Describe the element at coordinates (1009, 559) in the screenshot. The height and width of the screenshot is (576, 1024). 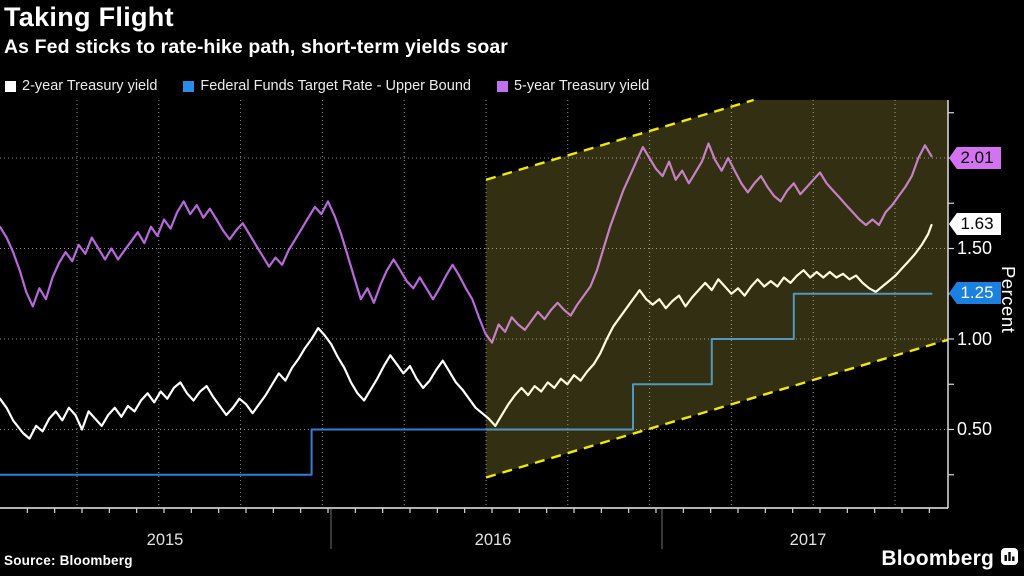
I see `bloomberg-logo-icon` at that location.